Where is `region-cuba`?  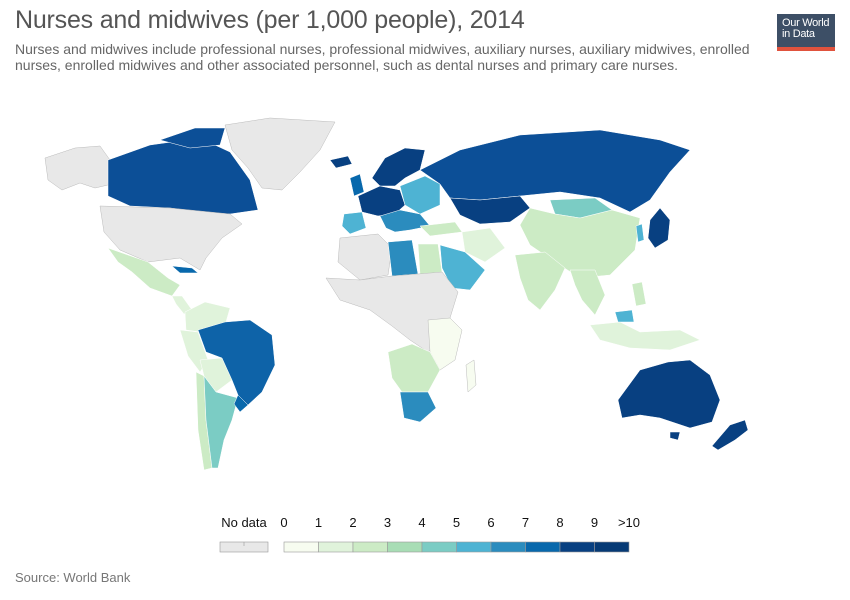
region-cuba is located at coordinates (185, 269).